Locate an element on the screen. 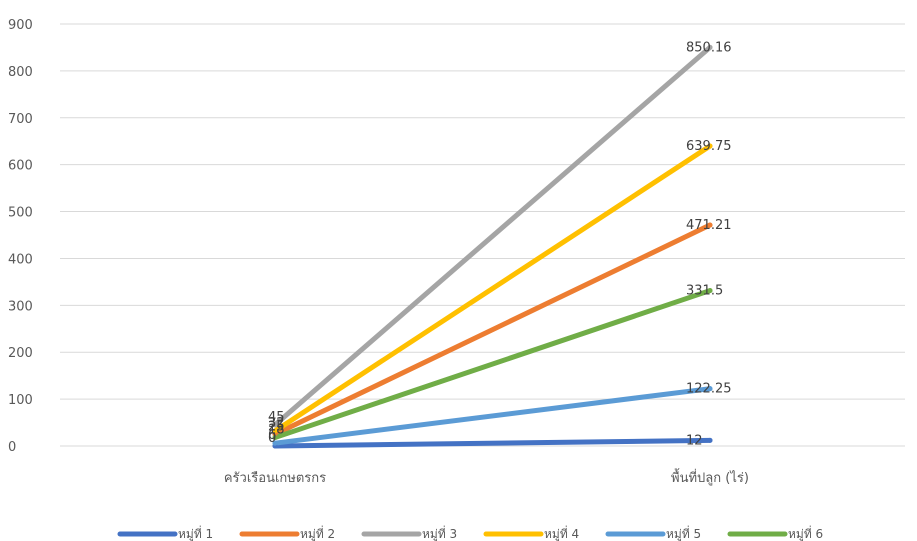 The width and height of the screenshot is (917, 541). data-label: 18 is located at coordinates (276, 430).